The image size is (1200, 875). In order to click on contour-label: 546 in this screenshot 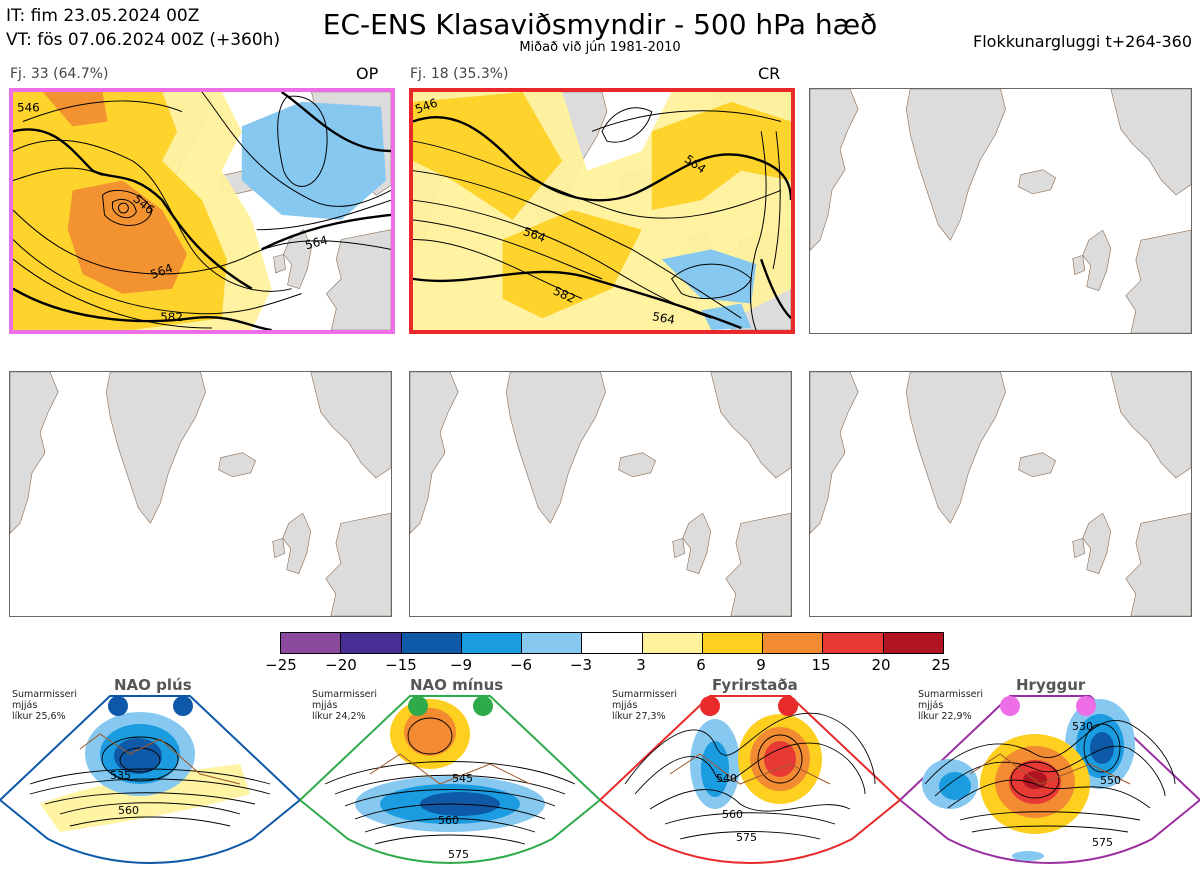, I will do `click(28, 108)`.